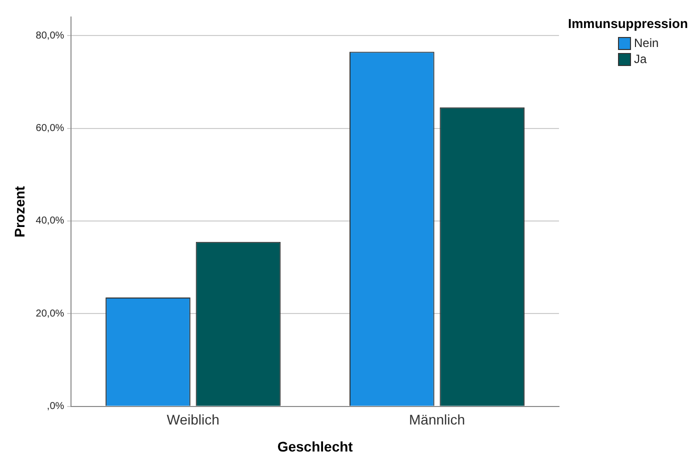  Describe the element at coordinates (628, 23) in the screenshot. I see `legend-title: Immunsuppression` at that location.